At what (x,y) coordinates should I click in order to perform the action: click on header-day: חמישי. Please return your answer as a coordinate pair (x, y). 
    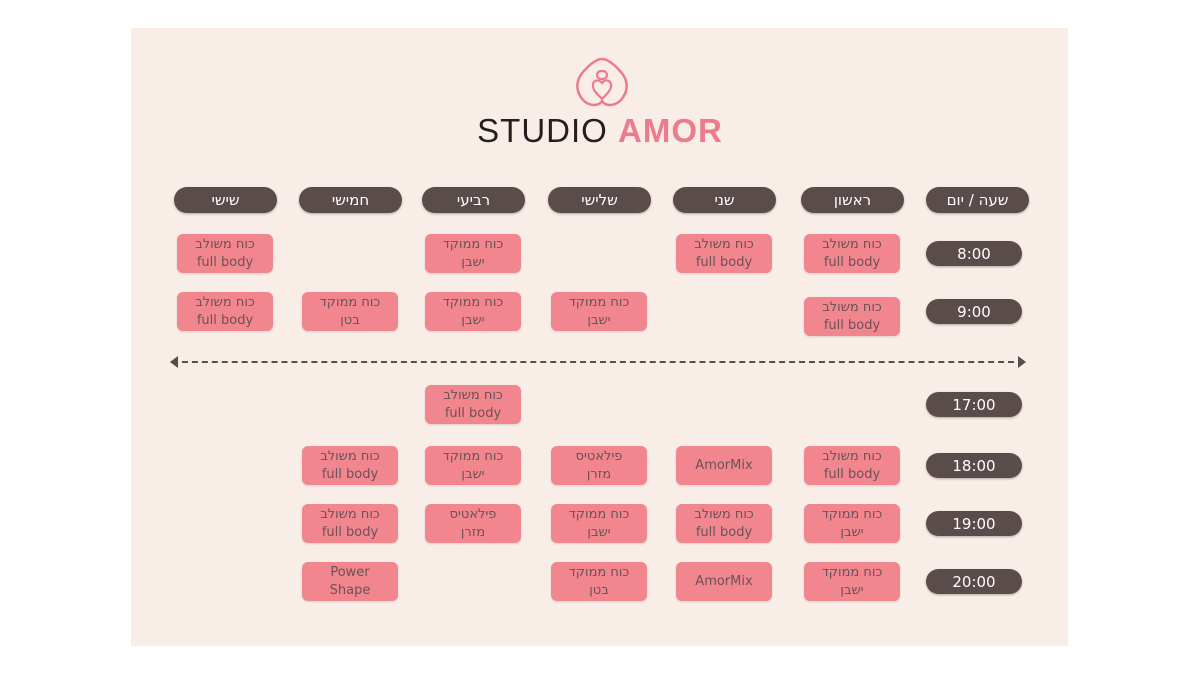
    Looking at the image, I should click on (350, 200).